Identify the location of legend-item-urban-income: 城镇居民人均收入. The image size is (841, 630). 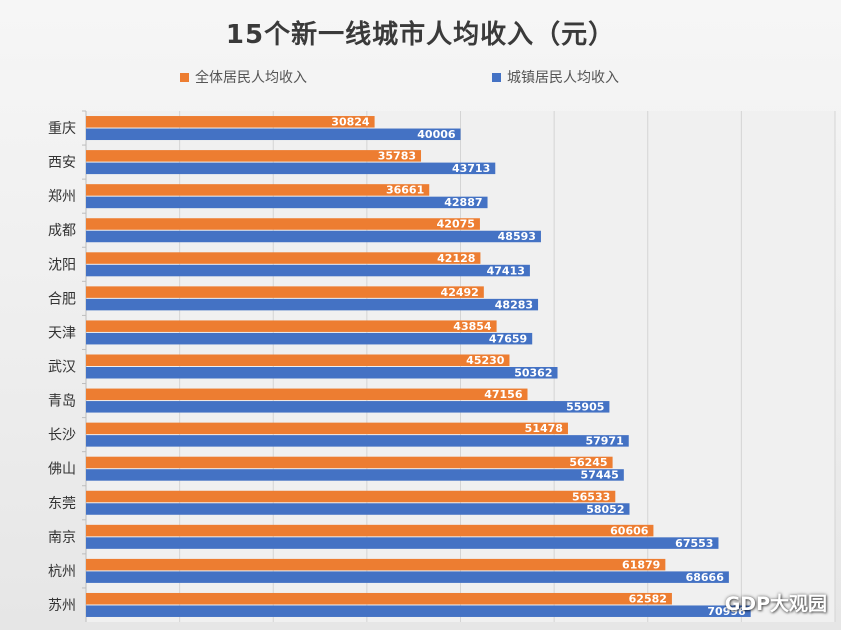
(555, 77).